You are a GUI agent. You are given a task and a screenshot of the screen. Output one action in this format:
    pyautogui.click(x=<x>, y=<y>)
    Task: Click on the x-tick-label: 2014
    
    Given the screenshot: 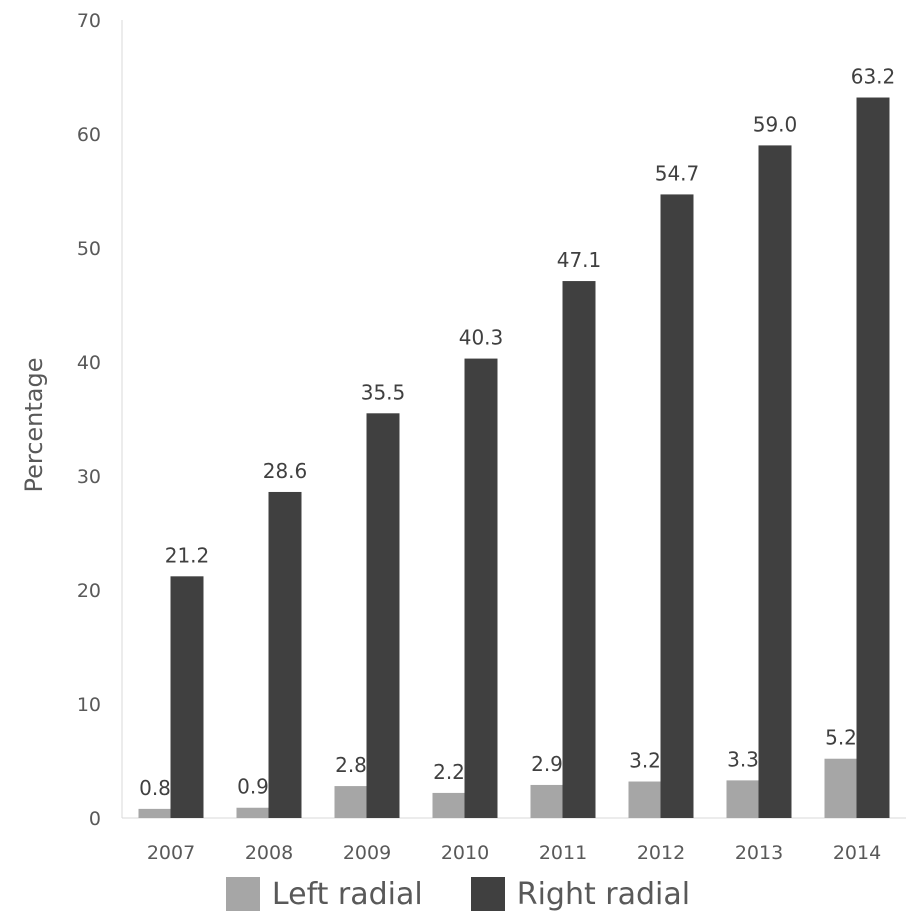 What is the action you would take?
    pyautogui.click(x=857, y=853)
    